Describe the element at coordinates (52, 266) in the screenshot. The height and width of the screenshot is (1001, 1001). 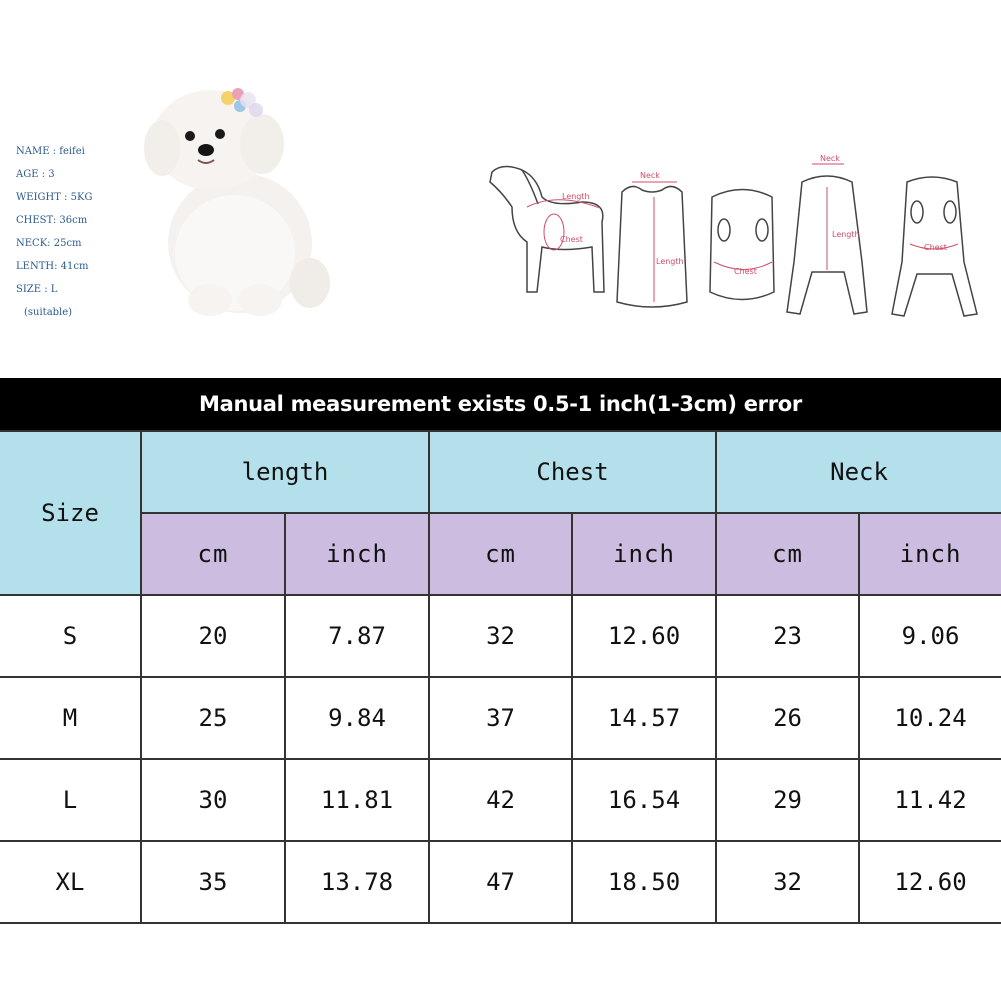
I see `info-length: LENTH: 41cm` at that location.